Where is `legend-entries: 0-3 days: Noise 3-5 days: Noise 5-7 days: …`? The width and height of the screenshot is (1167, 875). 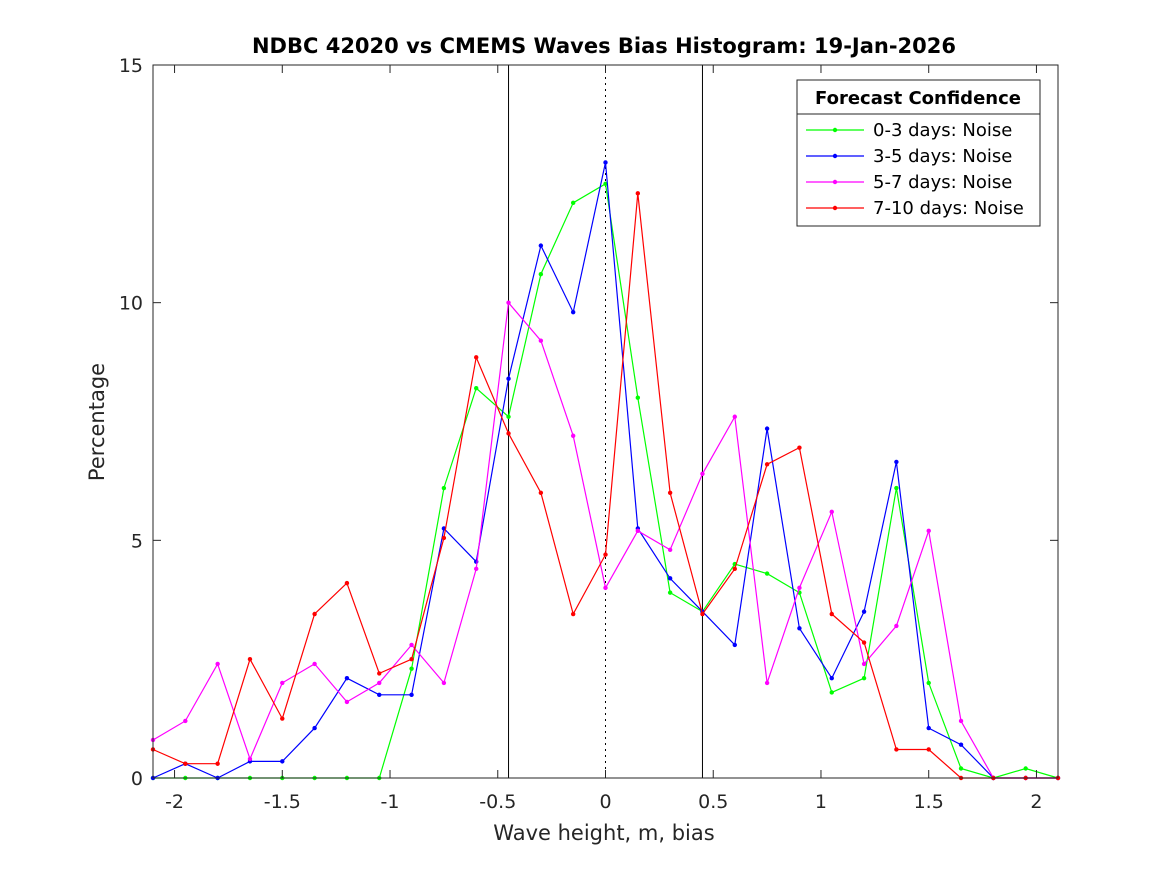 legend-entries: 0-3 days: Noise 3-5 days: Noise 5-7 days: … is located at coordinates (915, 169).